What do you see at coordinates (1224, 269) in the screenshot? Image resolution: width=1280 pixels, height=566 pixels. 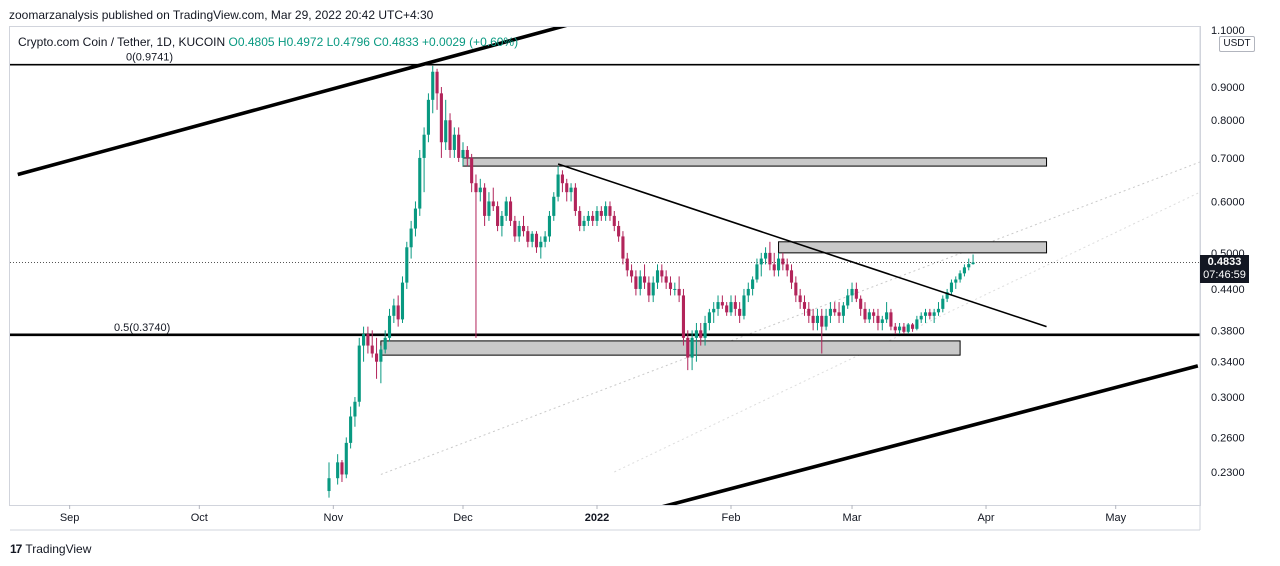 I see `last-price-tag: 0.4833 07:46:59` at bounding box center [1224, 269].